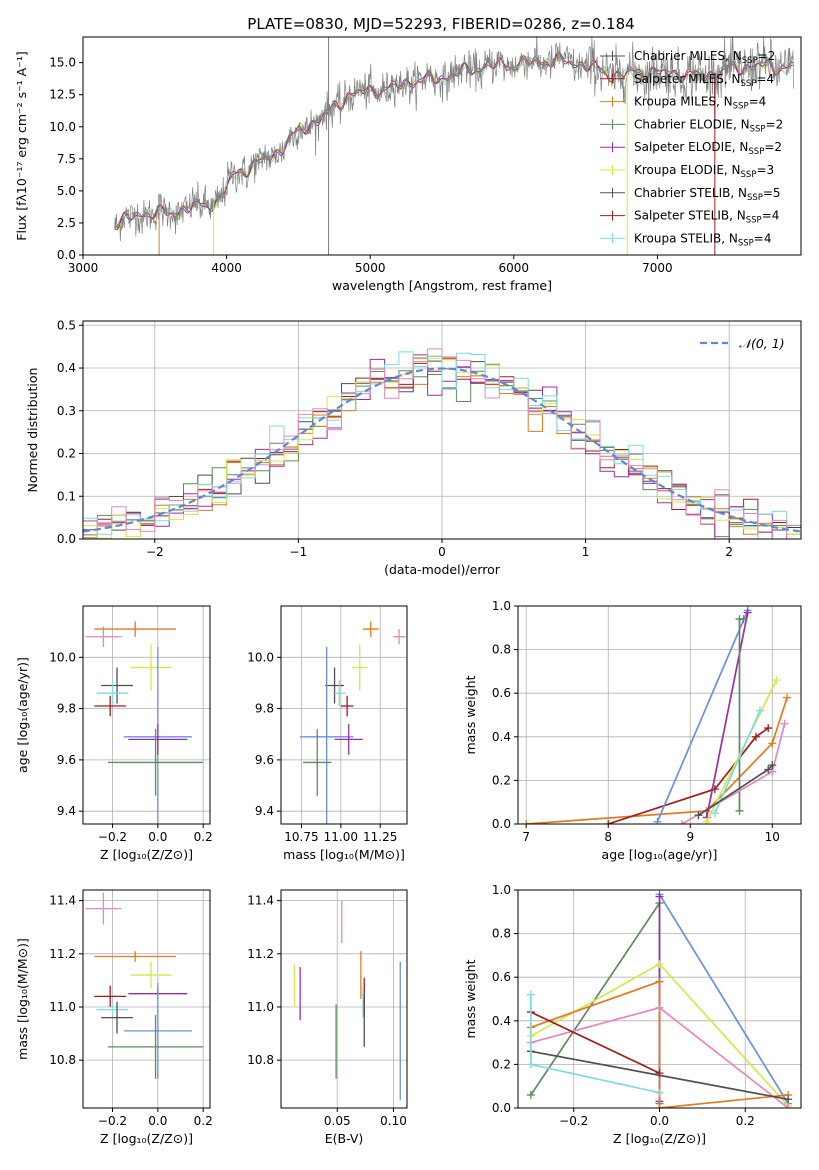 Image resolution: width=819 pixels, height=1170 pixels. What do you see at coordinates (772, 837) in the screenshot?
I see `x-tick-label: 10` at bounding box center [772, 837].